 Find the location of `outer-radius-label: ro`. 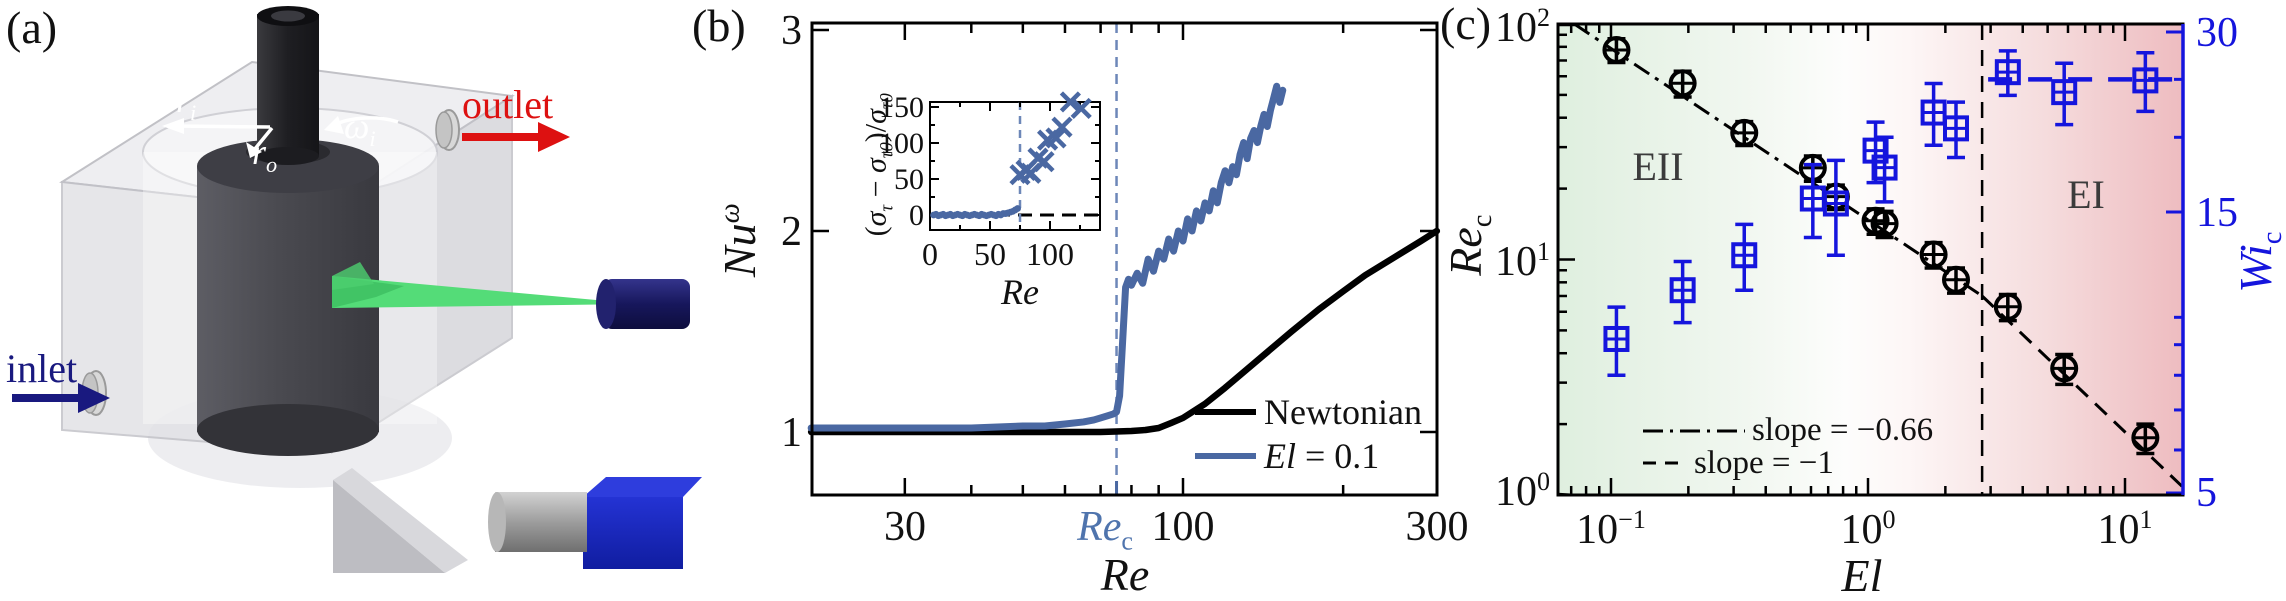

outer-radius-label: ro is located at coordinates (265, 155).